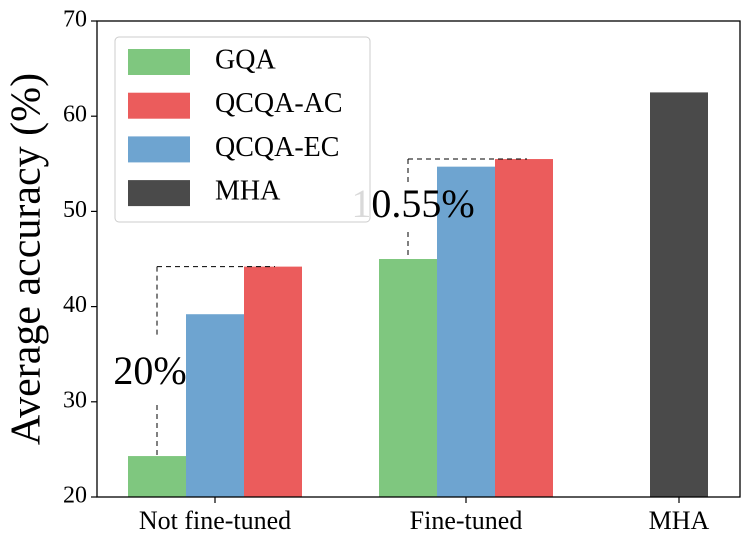 The width and height of the screenshot is (747, 546). What do you see at coordinates (679, 520) in the screenshot?
I see `x-tick-label: MHA` at bounding box center [679, 520].